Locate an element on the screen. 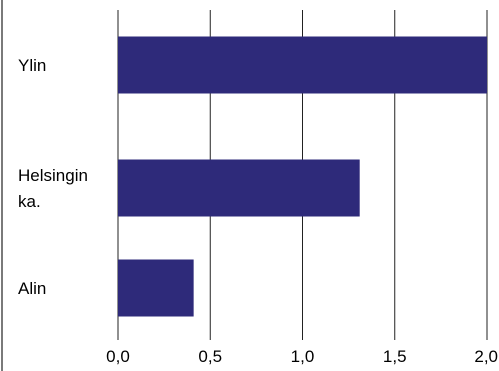  x-tick-labels: 0,0 0,5 1,0 1,5 2,0 is located at coordinates (302, 356).